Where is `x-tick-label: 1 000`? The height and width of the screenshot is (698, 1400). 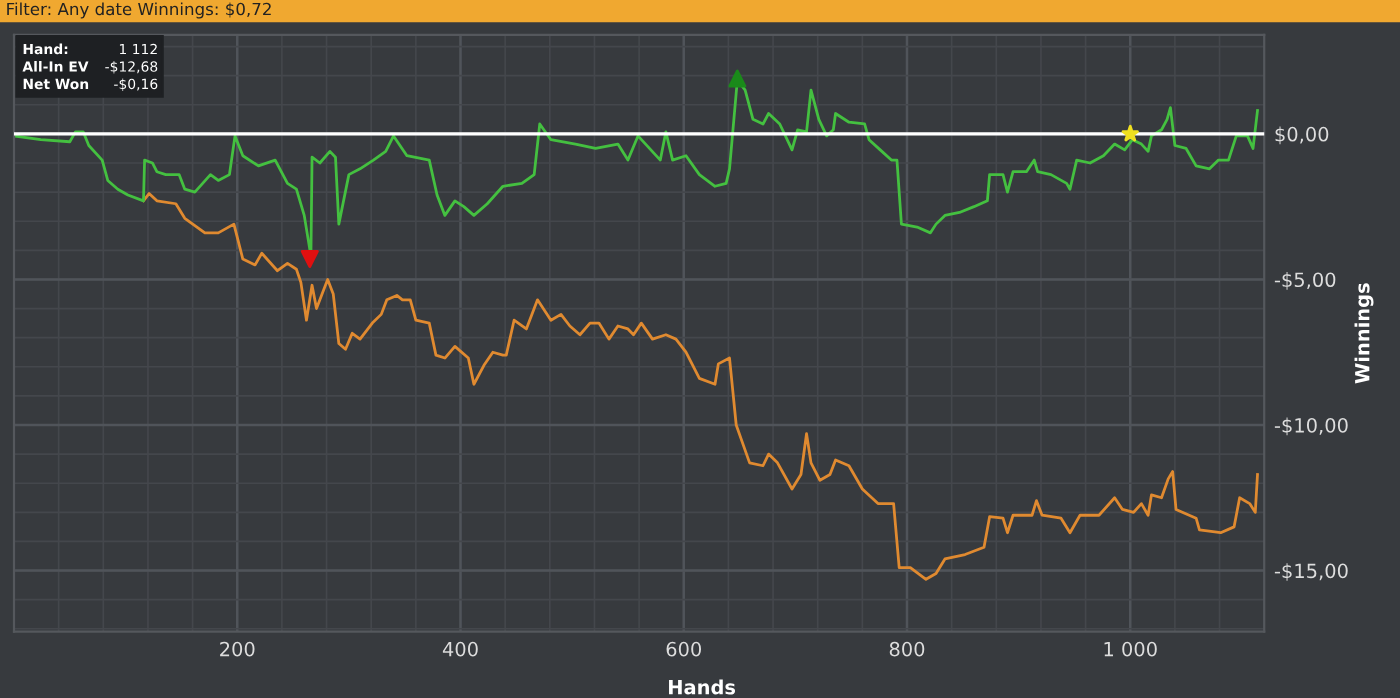
x-tick-label: 1 000 is located at coordinates (1130, 649).